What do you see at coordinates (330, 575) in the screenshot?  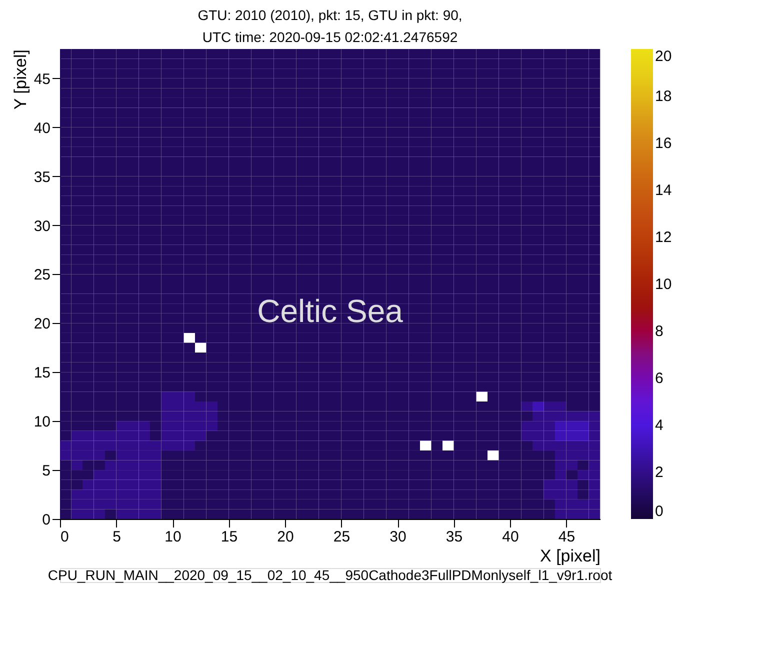 I see `text: CPU_RUN_MAIN__2020_09_15__02_10_45__950Cathode3FullPDMonlyself_l1_v9r1.root` at bounding box center [330, 575].